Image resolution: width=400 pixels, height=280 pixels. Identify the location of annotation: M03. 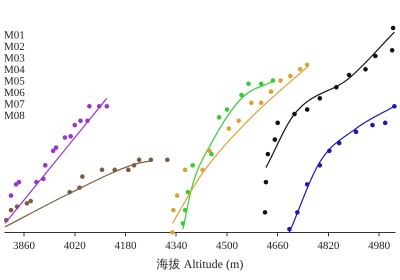
(15, 58).